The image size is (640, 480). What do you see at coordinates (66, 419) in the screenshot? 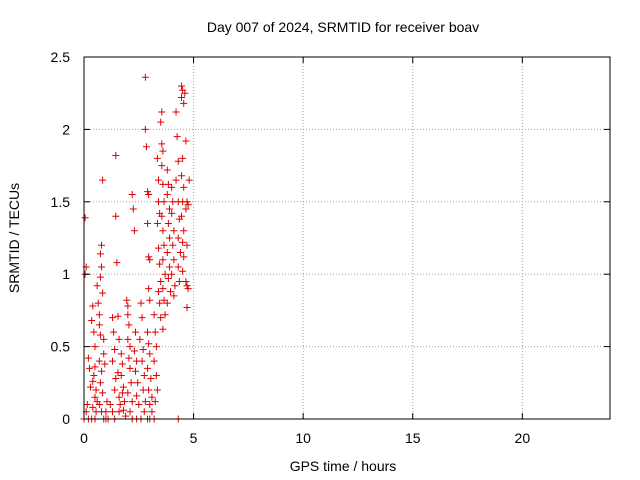
I see `y-tick-label: 0` at bounding box center [66, 419].